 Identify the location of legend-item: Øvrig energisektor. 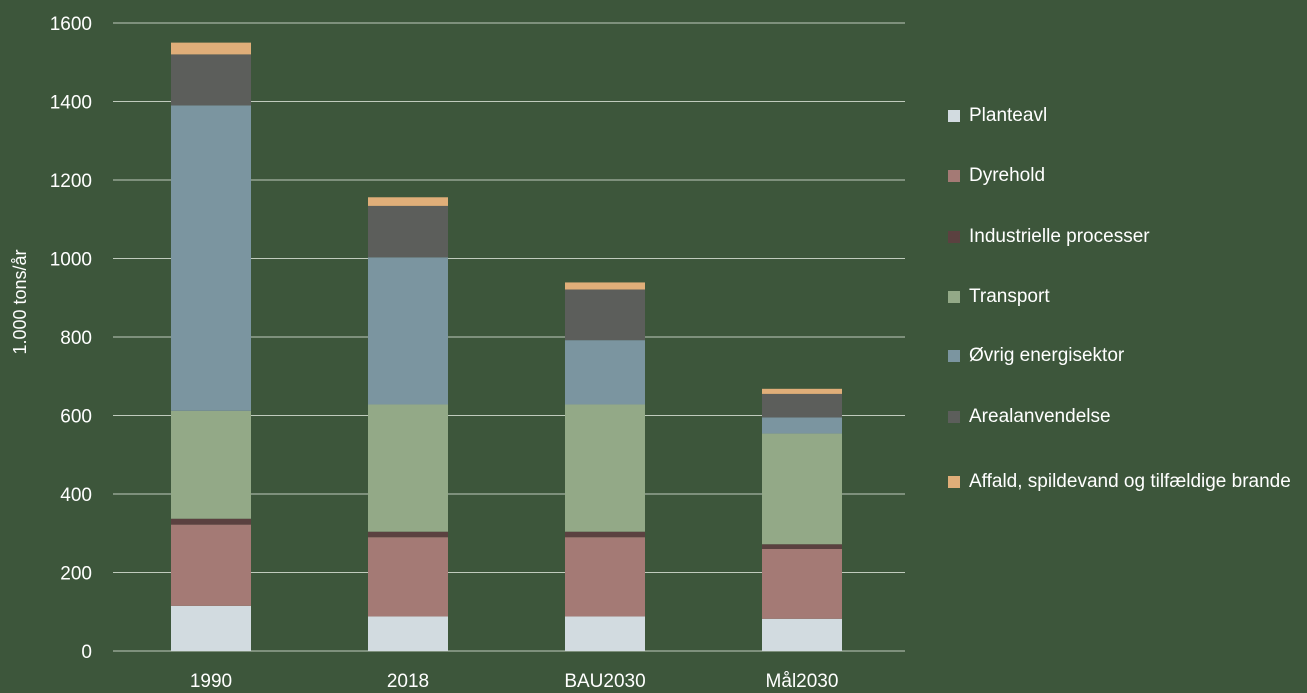
(1036, 355).